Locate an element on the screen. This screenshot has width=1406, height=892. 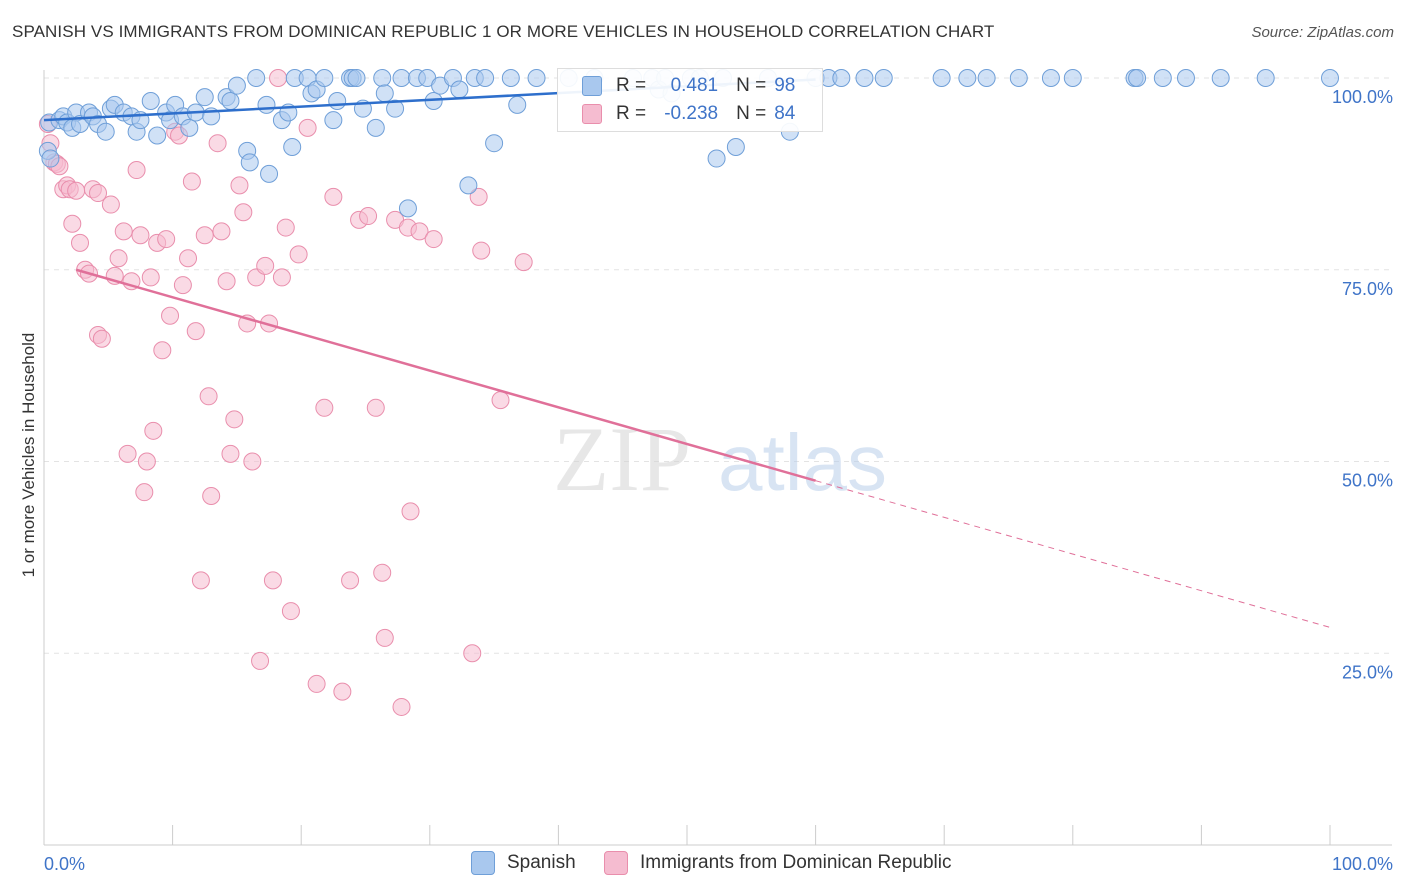
stats-legend: R = 0.481 N = 98 R = -0.238 N = 84 is located at coordinates (690, 100).